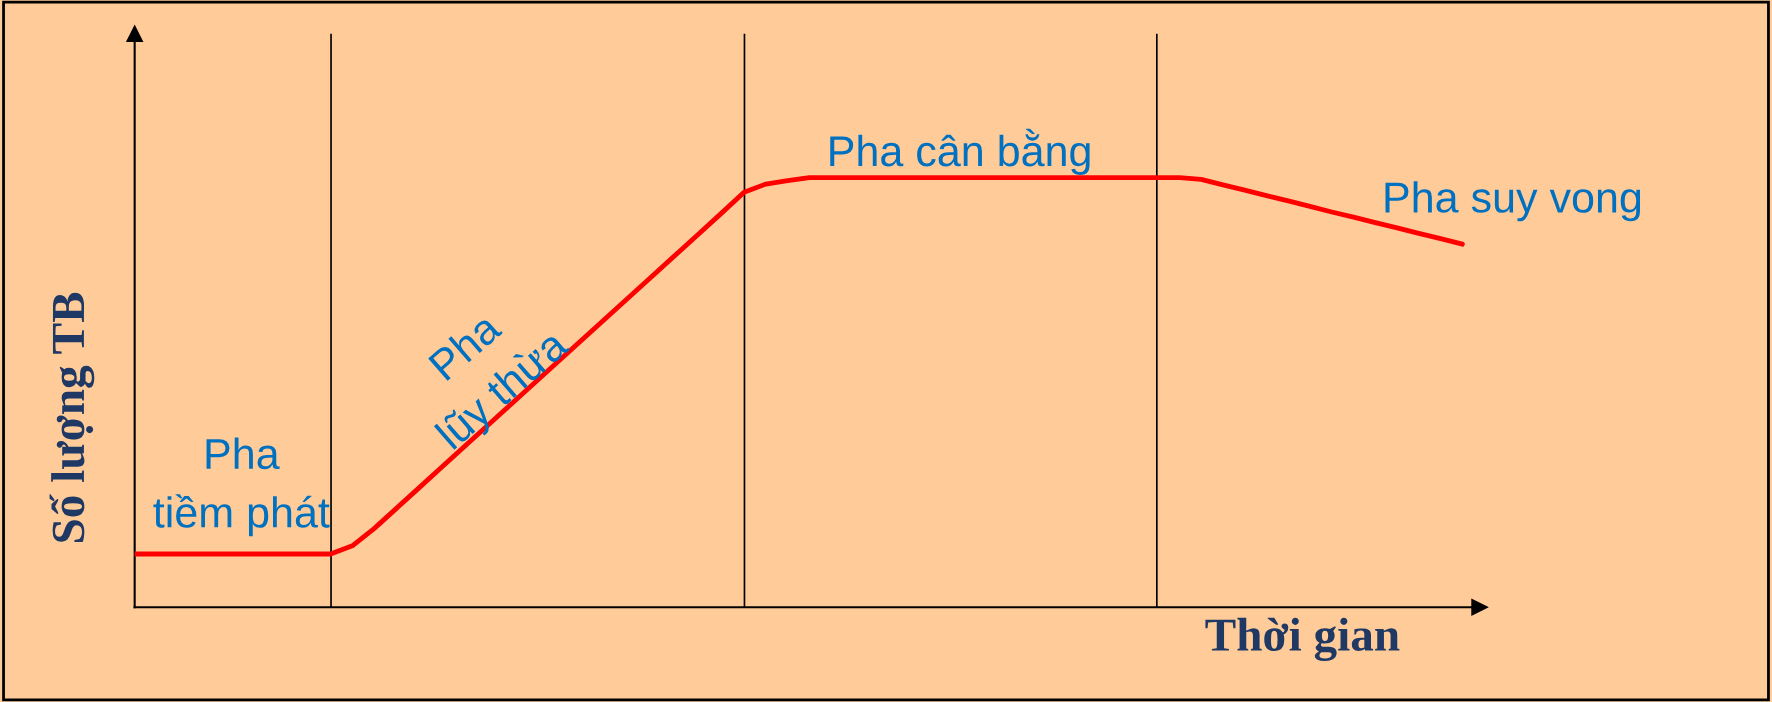  What do you see at coordinates (72, 417) in the screenshot?
I see `y-axis-title: Số lượng TB` at bounding box center [72, 417].